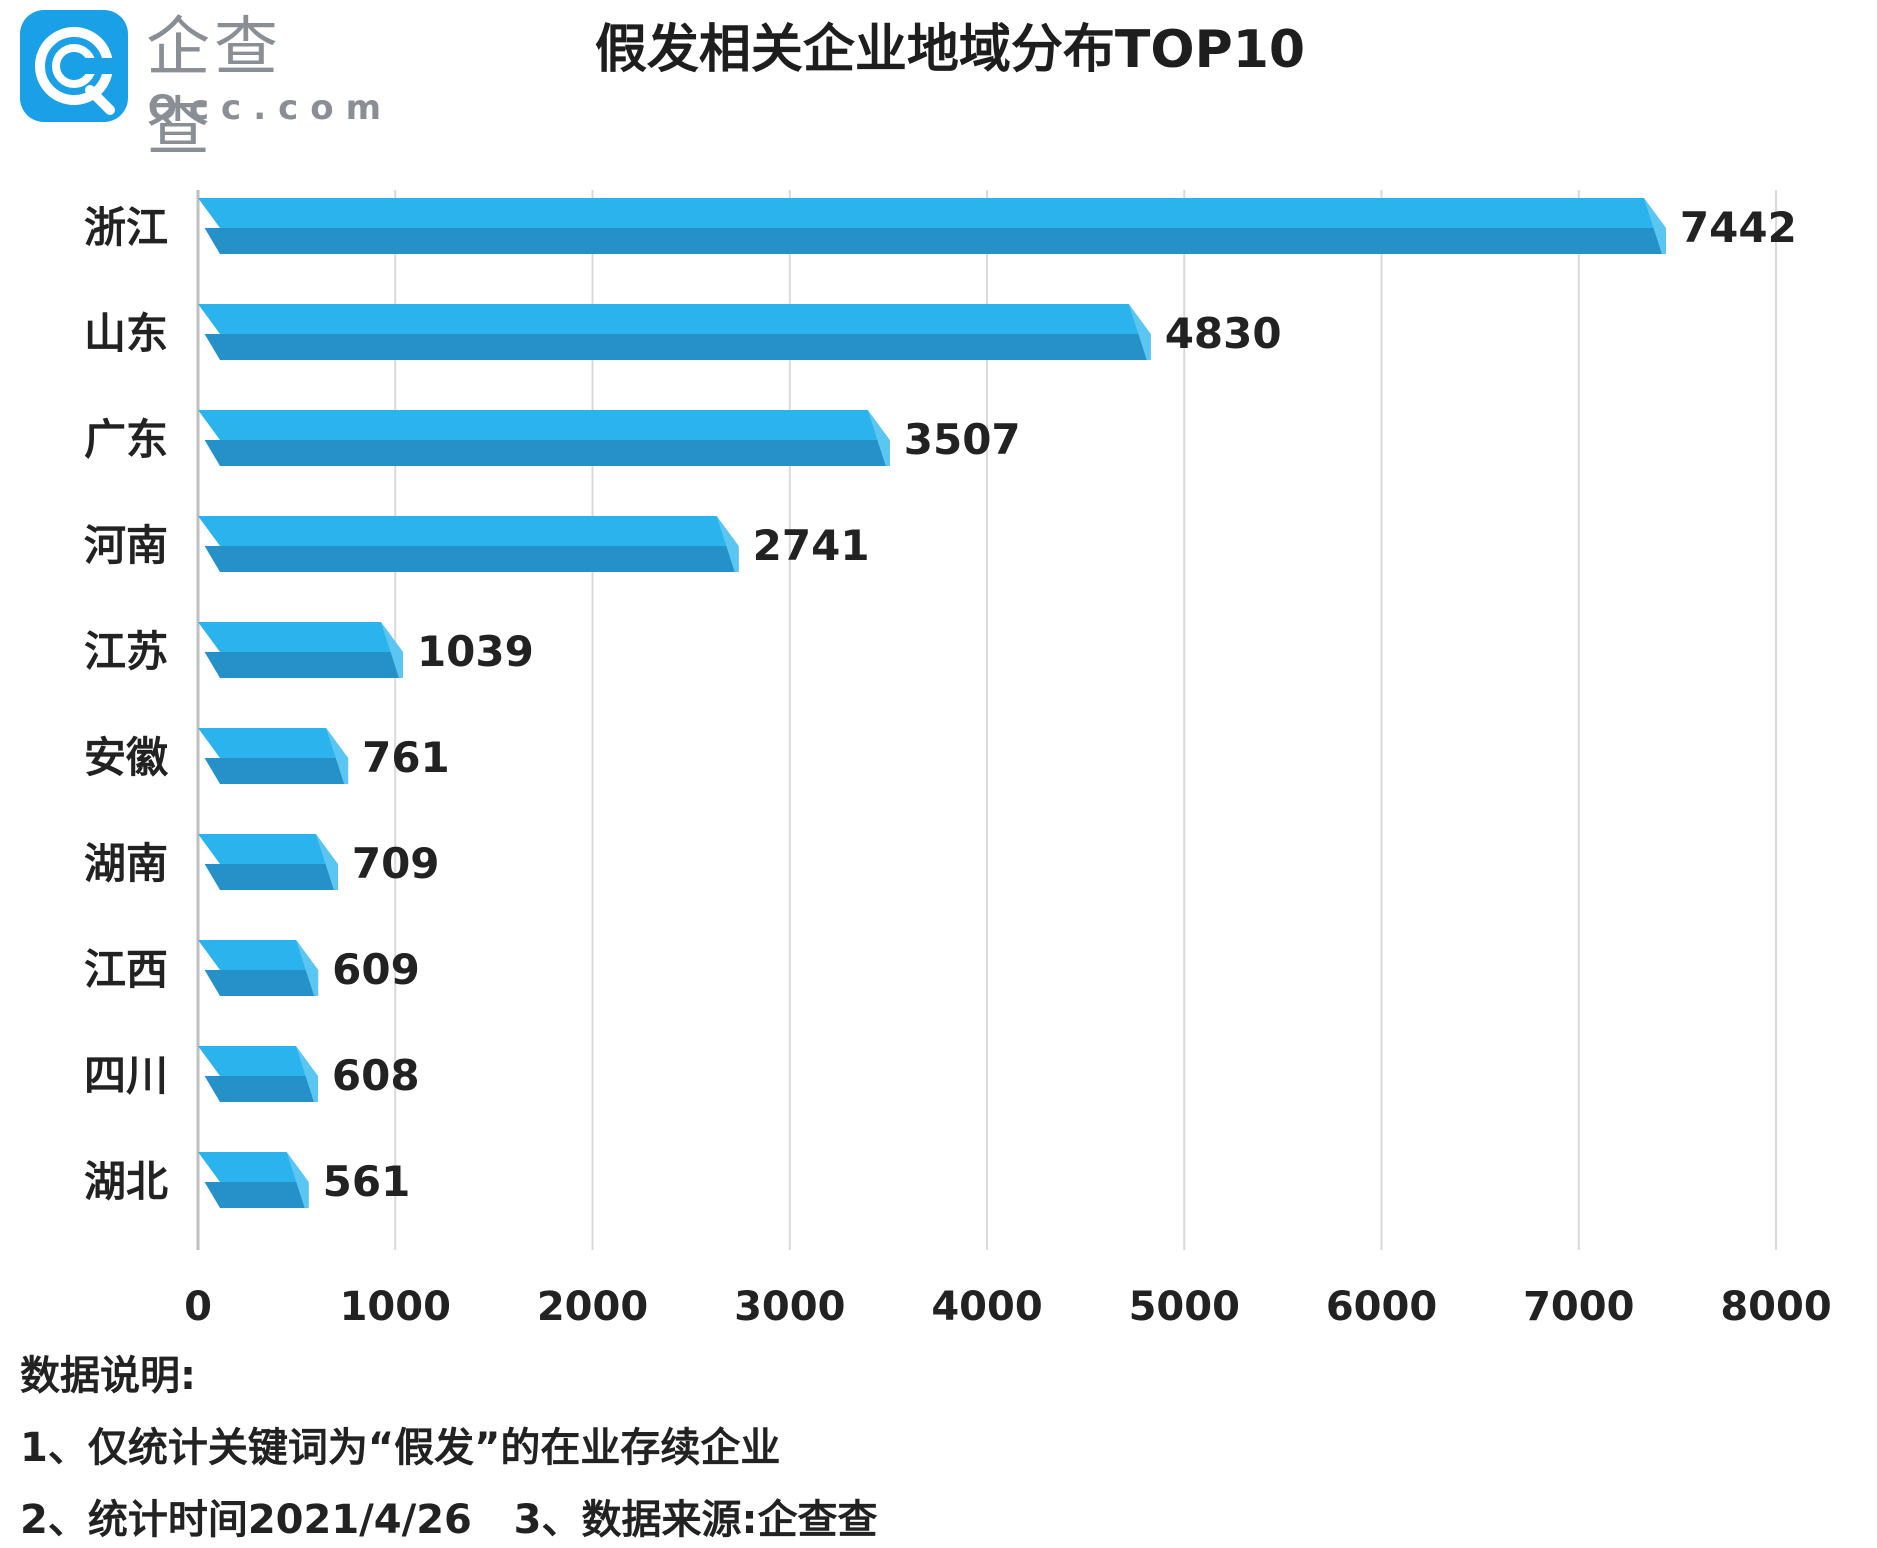 Image resolution: width=1877 pixels, height=1548 pixels. I want to click on notes-heading: 数据说明:, so click(108, 1376).